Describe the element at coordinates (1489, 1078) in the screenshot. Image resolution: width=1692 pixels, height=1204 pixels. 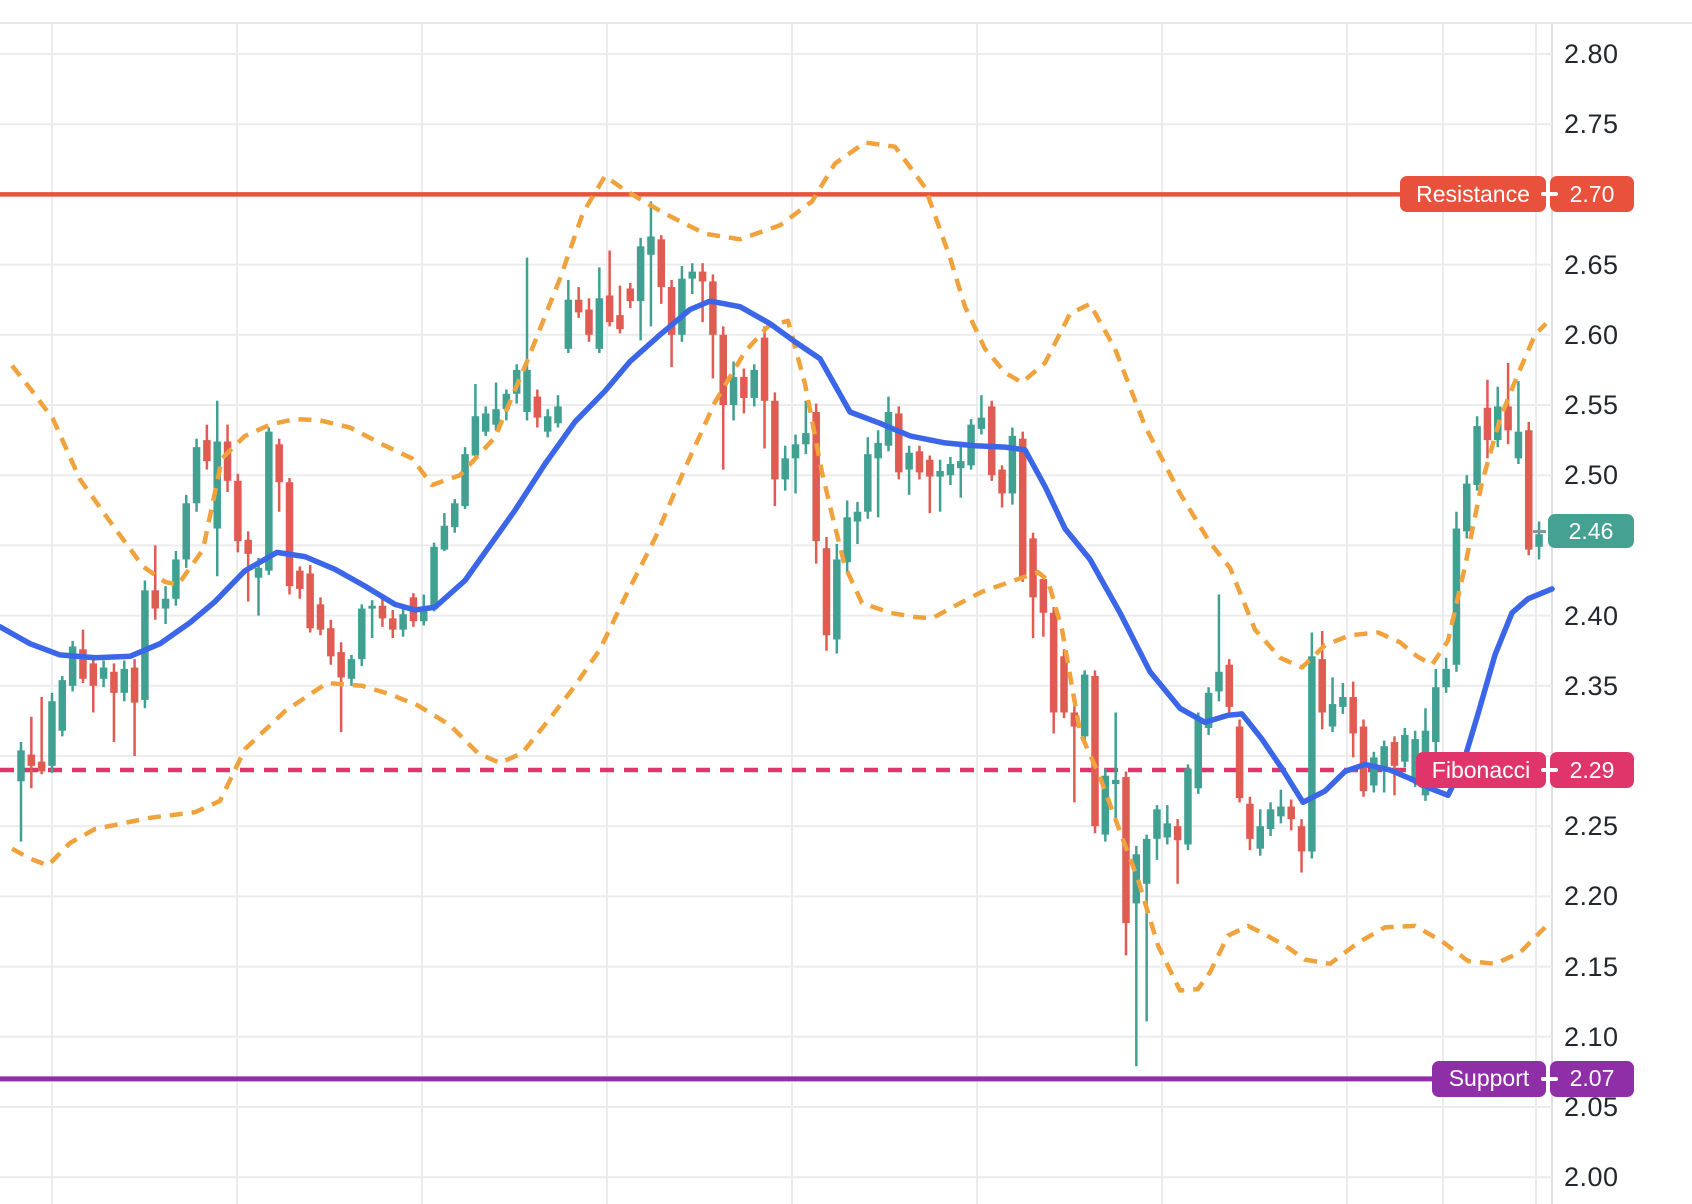
I see `support-badge: Support` at that location.